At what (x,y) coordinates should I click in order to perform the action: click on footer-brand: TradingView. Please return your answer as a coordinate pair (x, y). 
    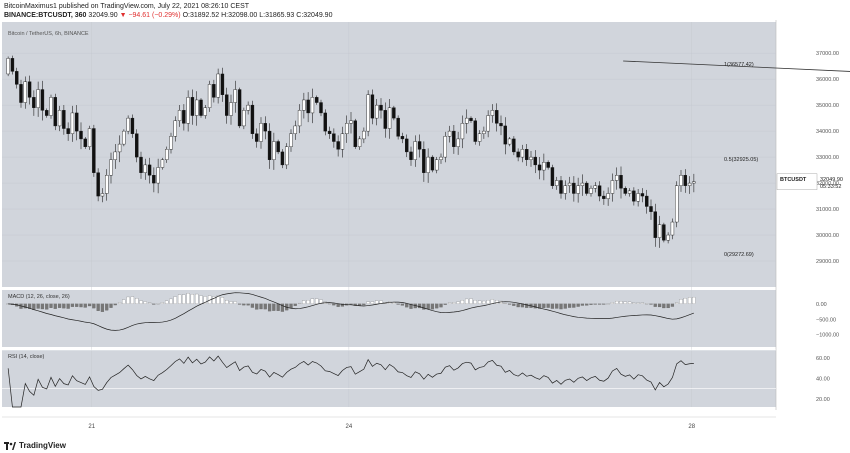
    Looking at the image, I should click on (42, 445).